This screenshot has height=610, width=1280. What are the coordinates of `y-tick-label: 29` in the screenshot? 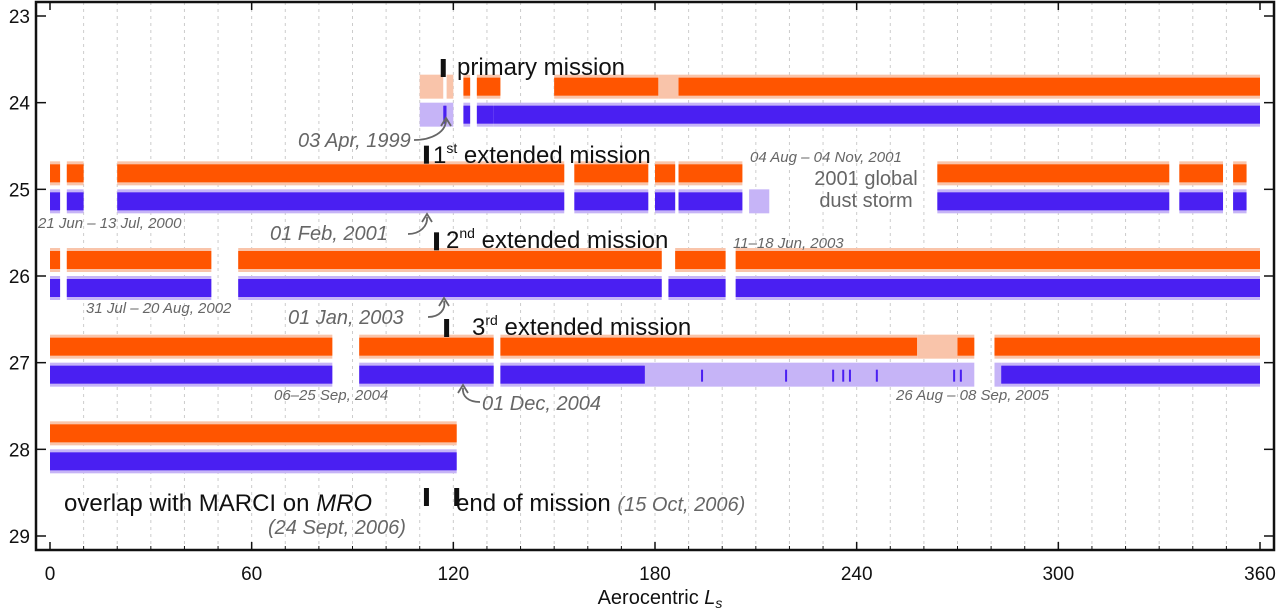 It's located at (19, 537).